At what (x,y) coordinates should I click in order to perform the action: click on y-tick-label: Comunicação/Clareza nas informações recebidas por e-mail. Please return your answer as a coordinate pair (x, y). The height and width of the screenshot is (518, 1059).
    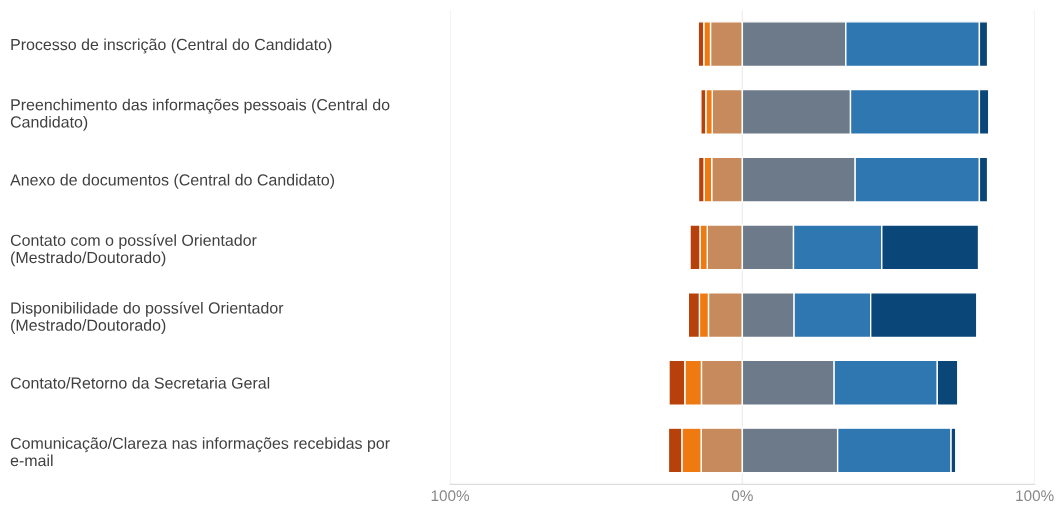
    Looking at the image, I should click on (200, 452).